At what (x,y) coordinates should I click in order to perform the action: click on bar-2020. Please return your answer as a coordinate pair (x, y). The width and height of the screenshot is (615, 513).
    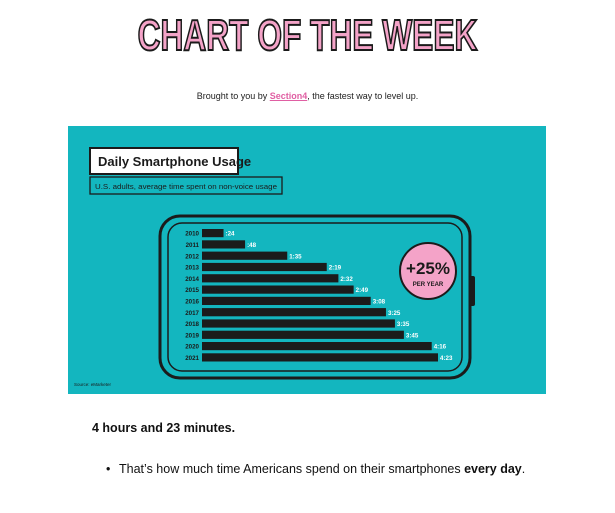
    Looking at the image, I should click on (317, 346).